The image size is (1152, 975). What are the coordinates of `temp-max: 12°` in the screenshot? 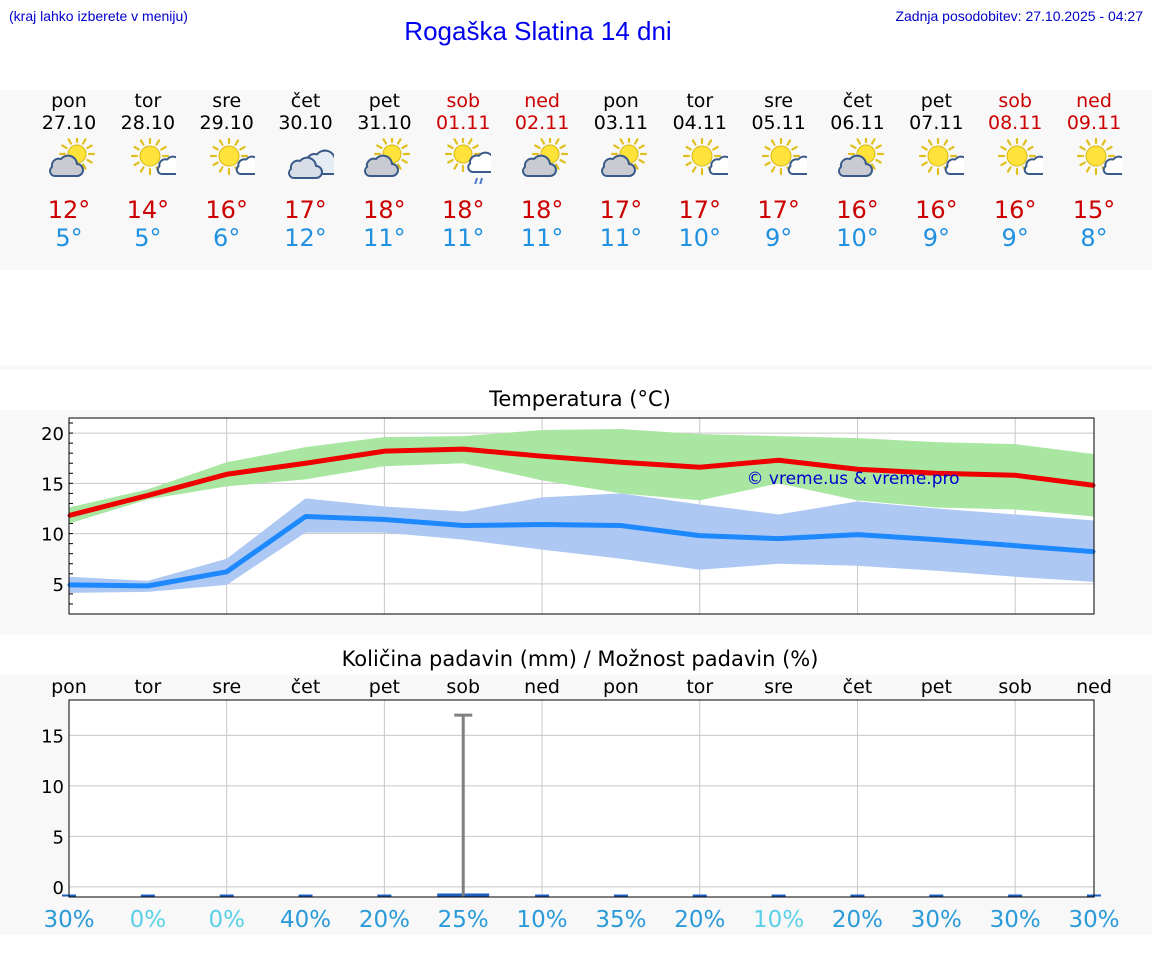 It's located at (69, 210).